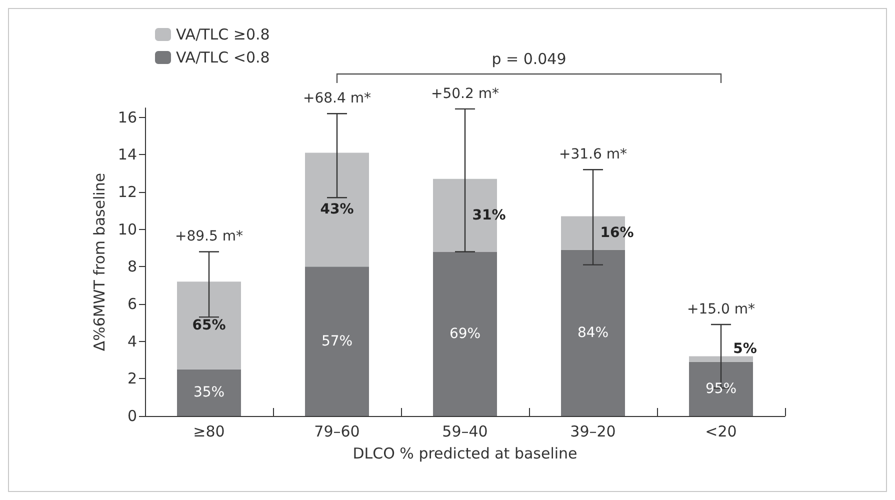 The width and height of the screenshot is (895, 500). Describe the element at coordinates (465, 94) in the screenshot. I see `annotation: +50.2 m*` at that location.